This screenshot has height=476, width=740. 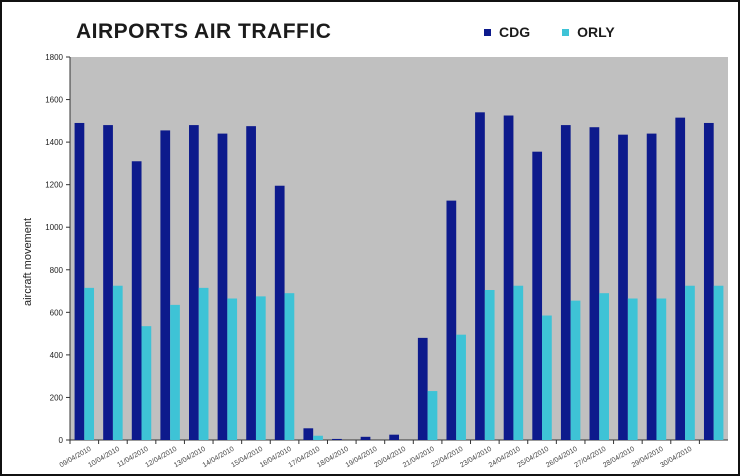 What do you see at coordinates (219, 458) in the screenshot?
I see `x-tick-label: 14/04/2010` at bounding box center [219, 458].